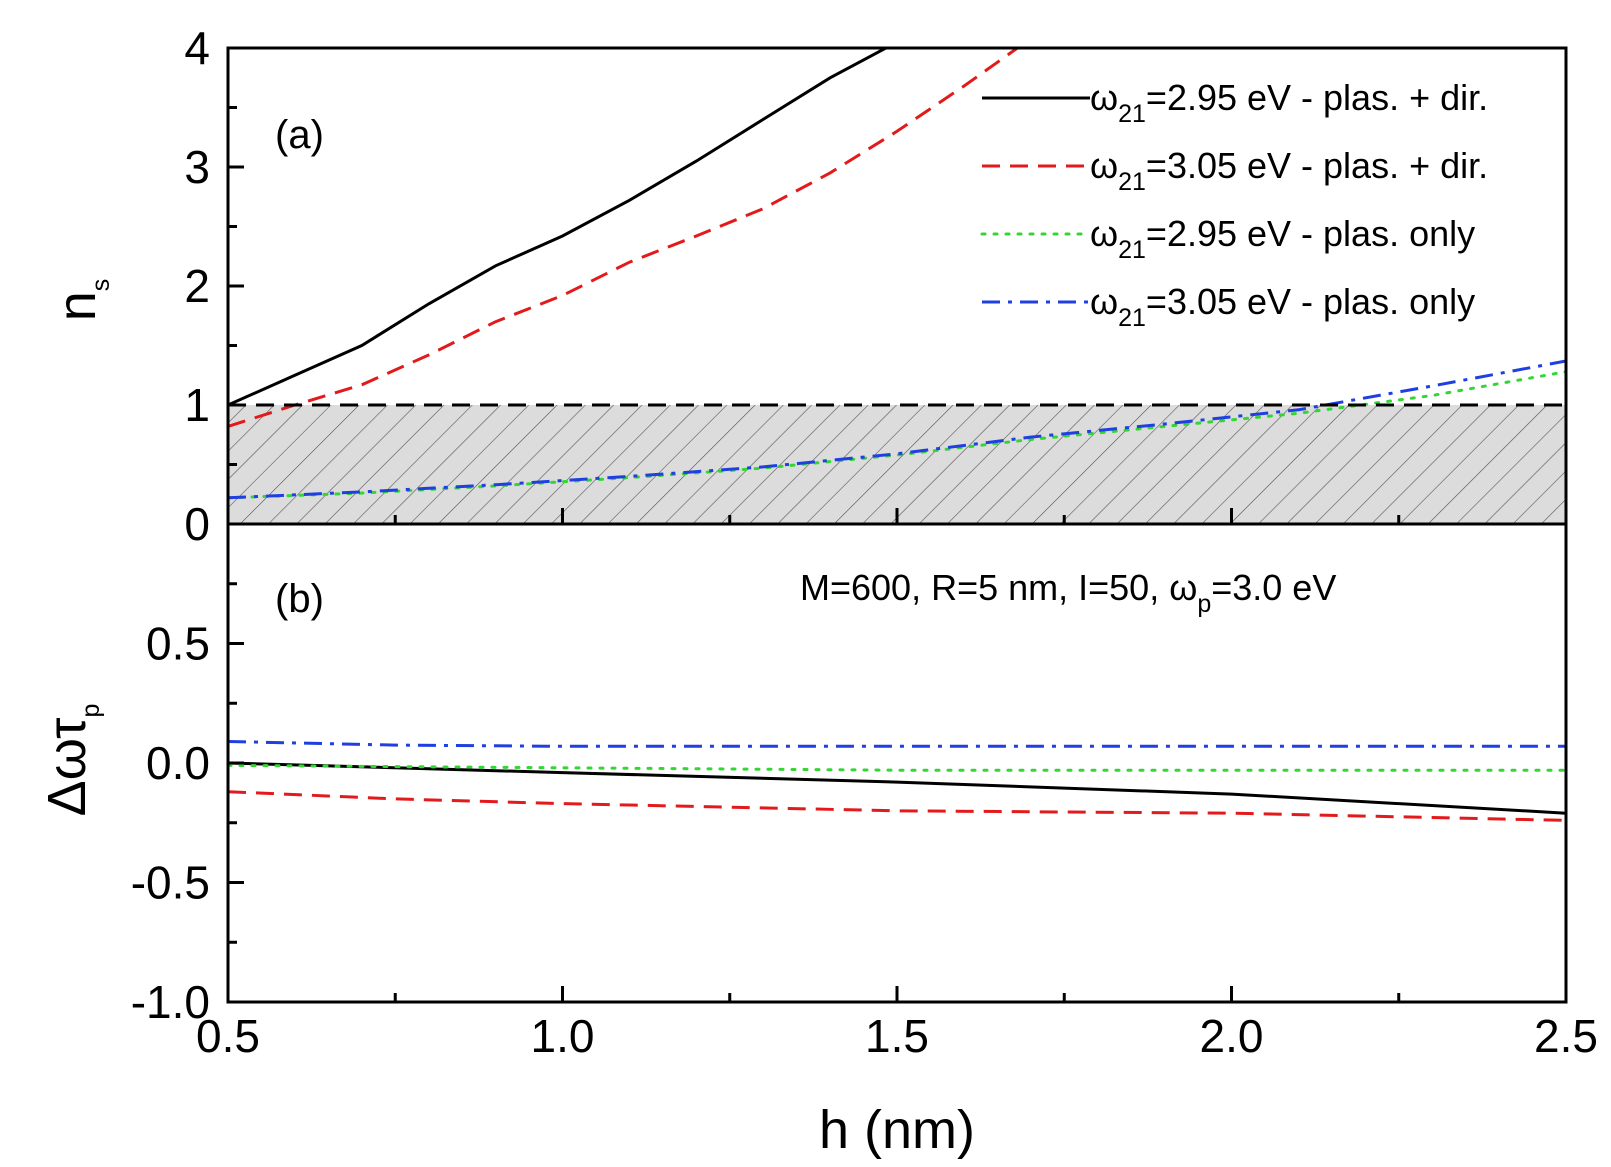 Image resolution: width=1611 pixels, height=1167 pixels. What do you see at coordinates (178, 763) in the screenshot?
I see `y-tick-label-b-2: 0.0` at bounding box center [178, 763].